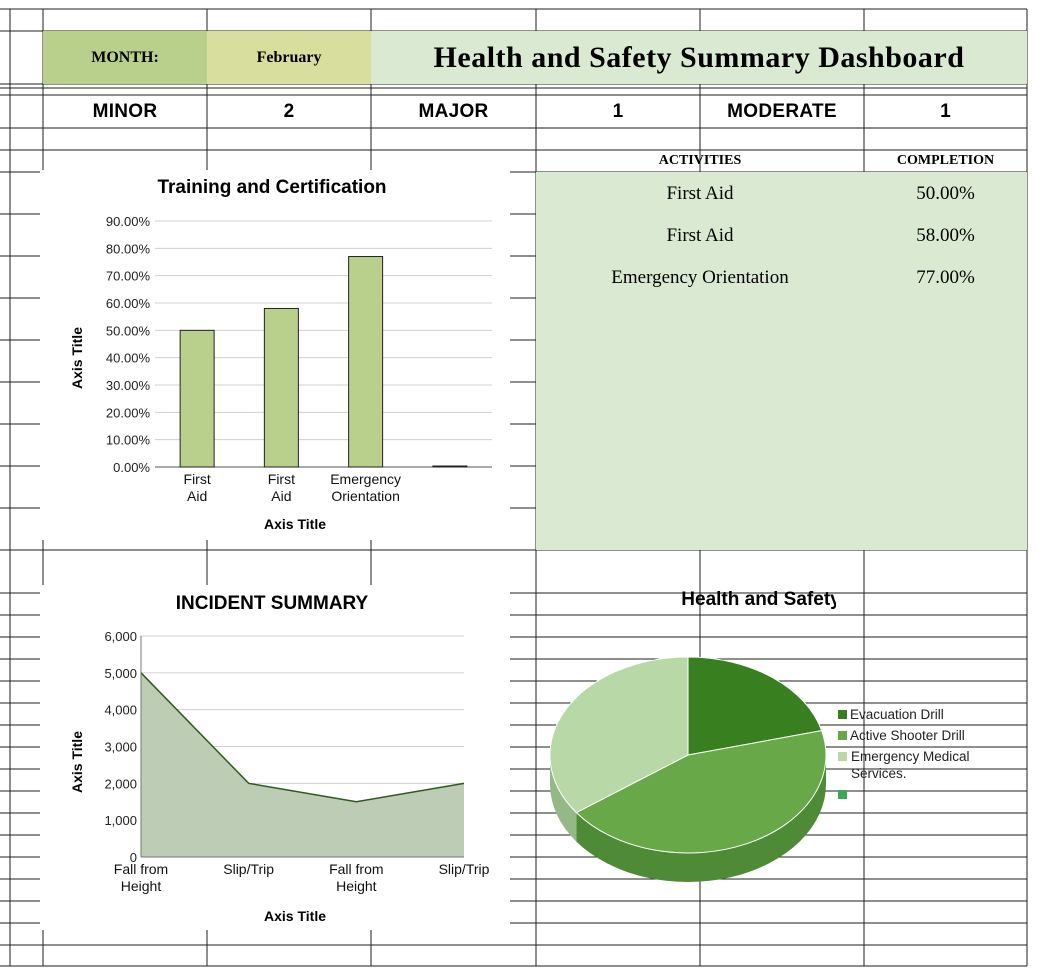 This screenshot has height=975, width=1037. What do you see at coordinates (700, 160) in the screenshot?
I see `activities-column-header: ACTIVITIES` at bounding box center [700, 160].